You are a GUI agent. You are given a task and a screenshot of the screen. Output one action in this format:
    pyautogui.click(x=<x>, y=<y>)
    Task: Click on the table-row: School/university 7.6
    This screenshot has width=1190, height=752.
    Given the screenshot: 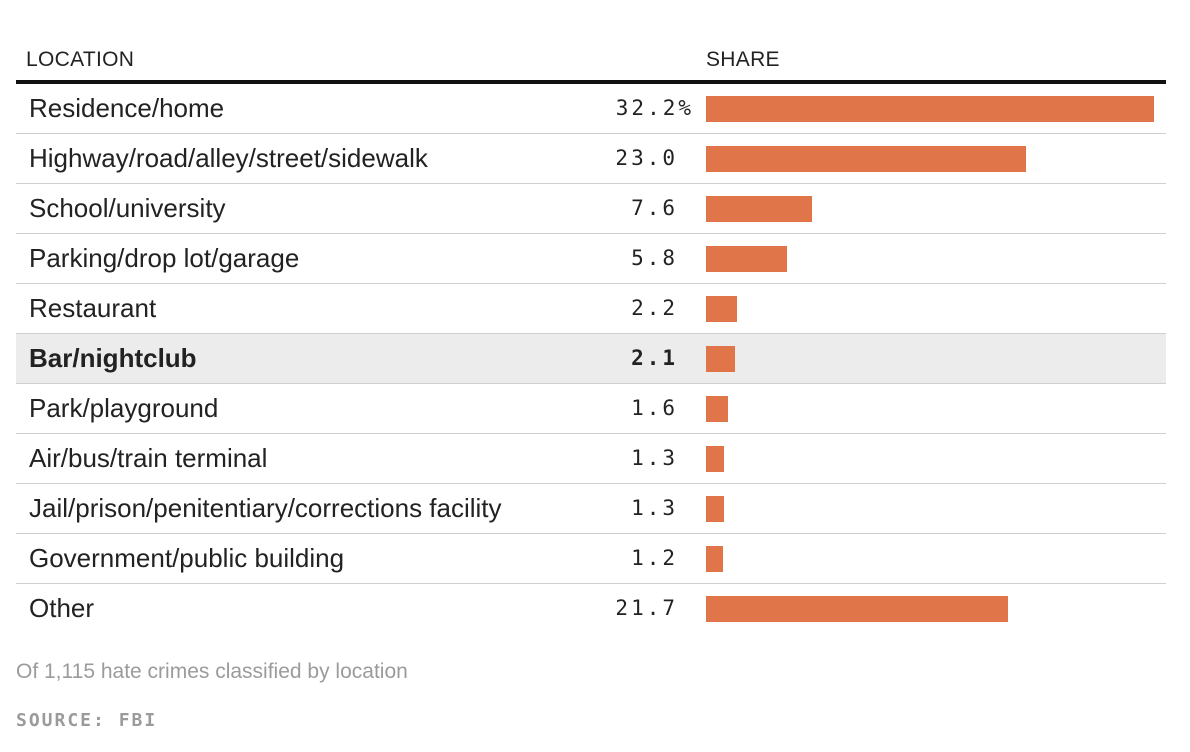 What is the action you would take?
    pyautogui.click(x=591, y=209)
    